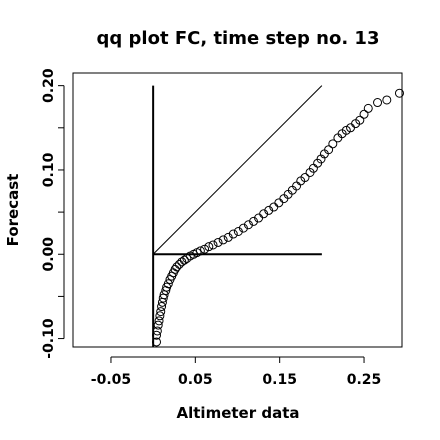 The width and height of the screenshot is (440, 440). Describe the element at coordinates (364, 380) in the screenshot. I see `x-tick-label: 0.25` at that location.